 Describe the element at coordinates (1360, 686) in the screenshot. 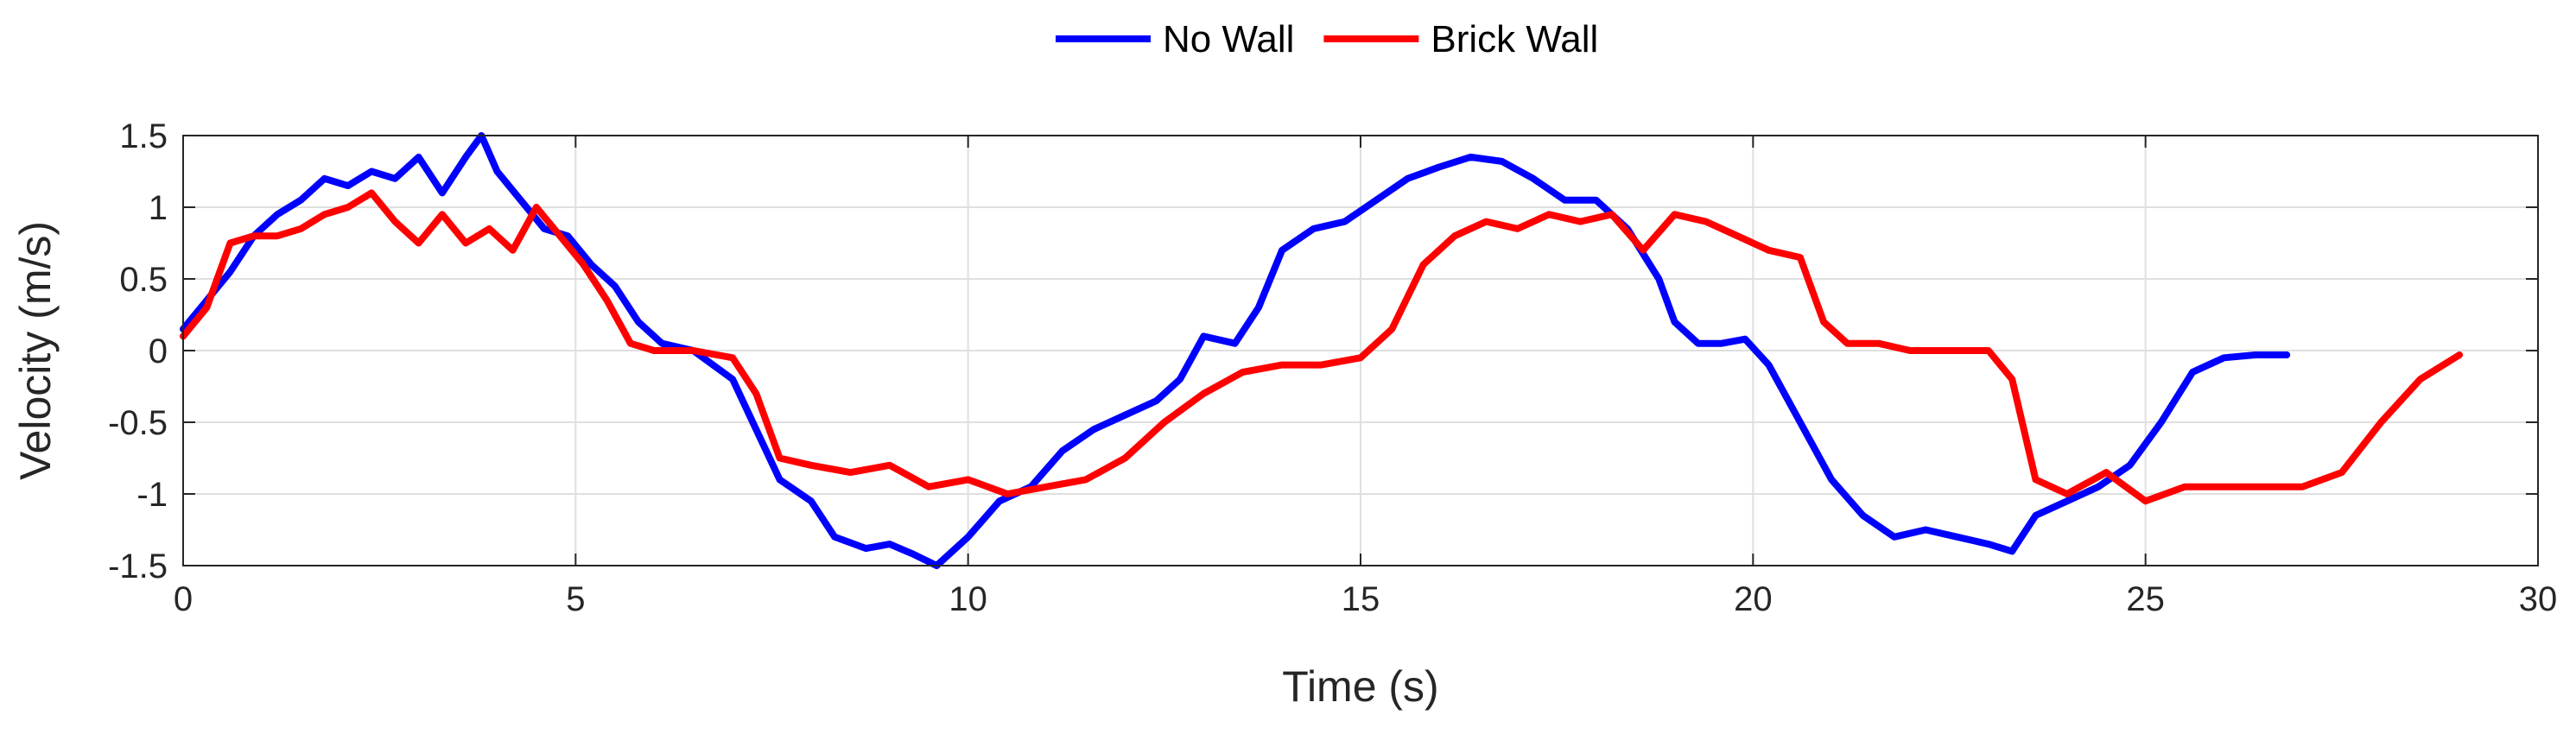

I see `x-axis-label: Time (s)` at that location.